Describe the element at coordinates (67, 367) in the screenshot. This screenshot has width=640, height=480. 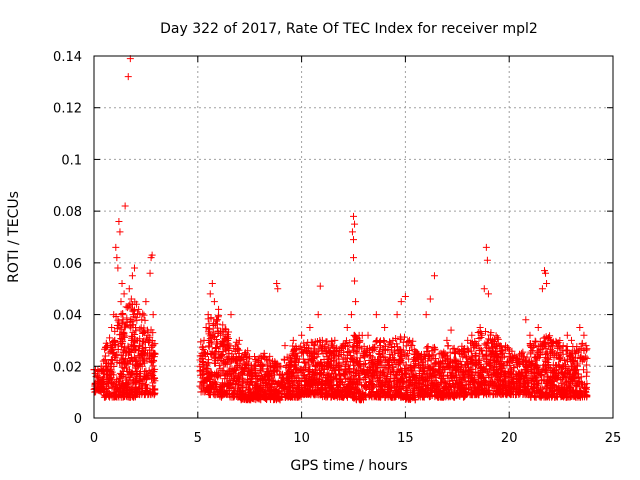
I see `y-tick-label: 0.02` at that location.